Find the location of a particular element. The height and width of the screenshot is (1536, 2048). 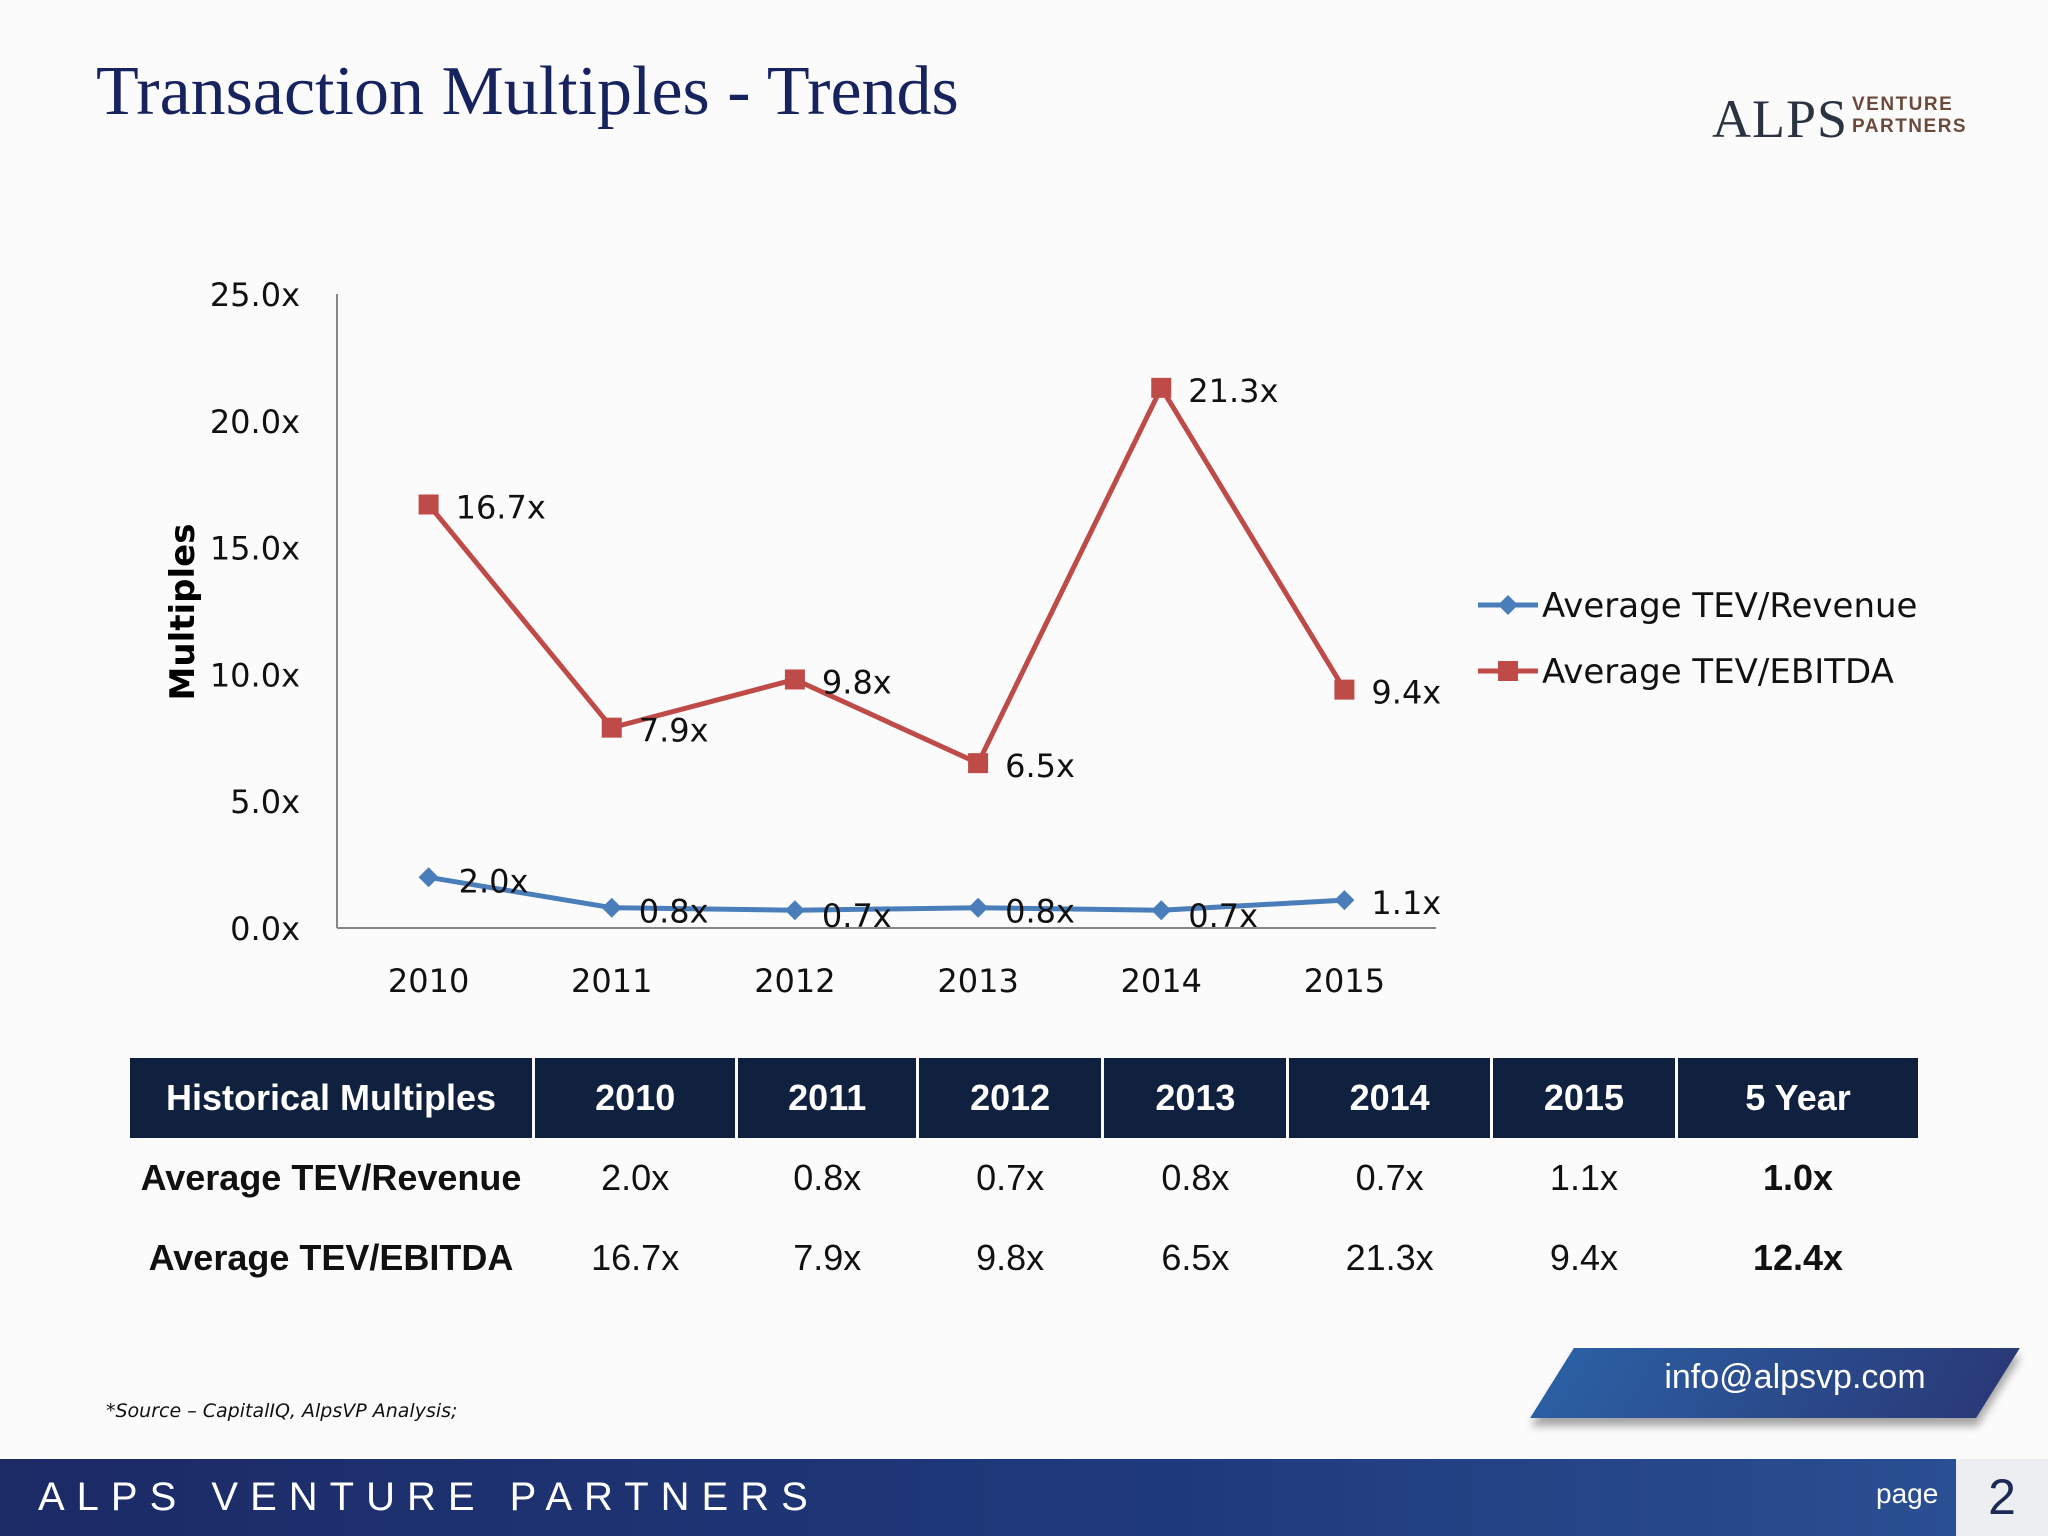

y-tick-label: 0.0x is located at coordinates (265, 929).